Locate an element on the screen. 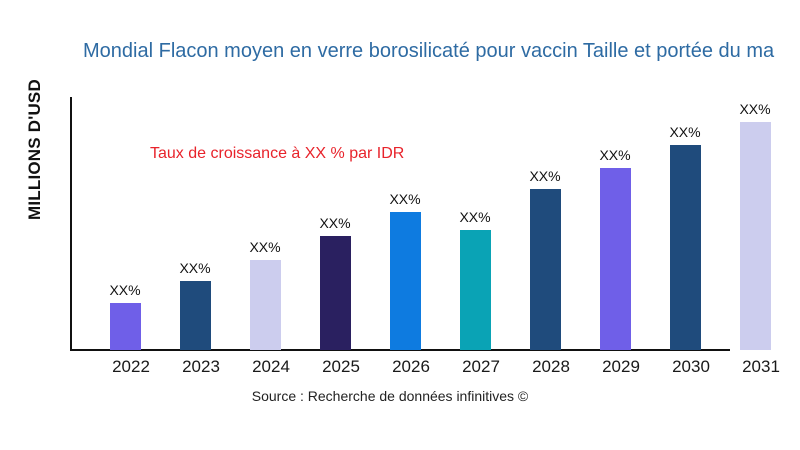  bar-2029 is located at coordinates (615, 259).